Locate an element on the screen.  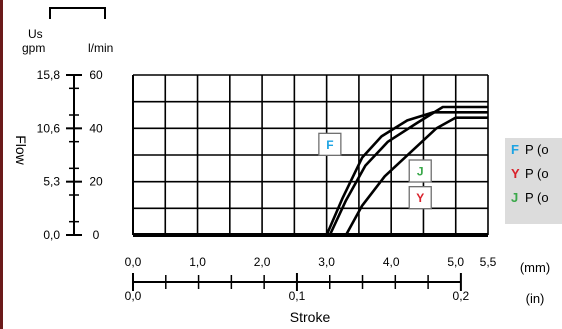
y-unit-lmin: l/min is located at coordinates (100, 48).